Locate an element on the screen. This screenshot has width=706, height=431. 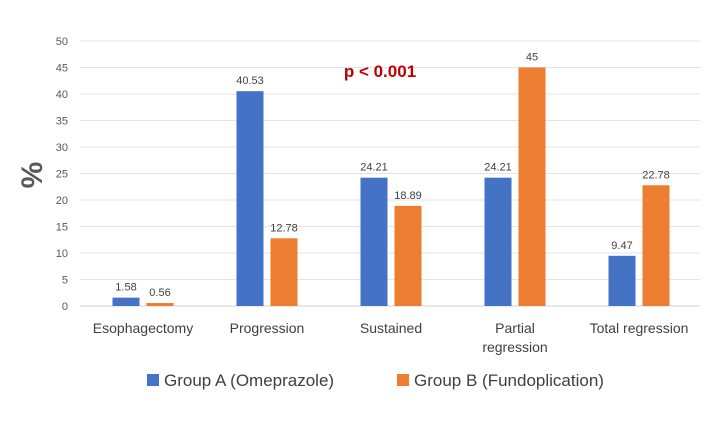
category-label: Esophagectomy is located at coordinates (143, 328).